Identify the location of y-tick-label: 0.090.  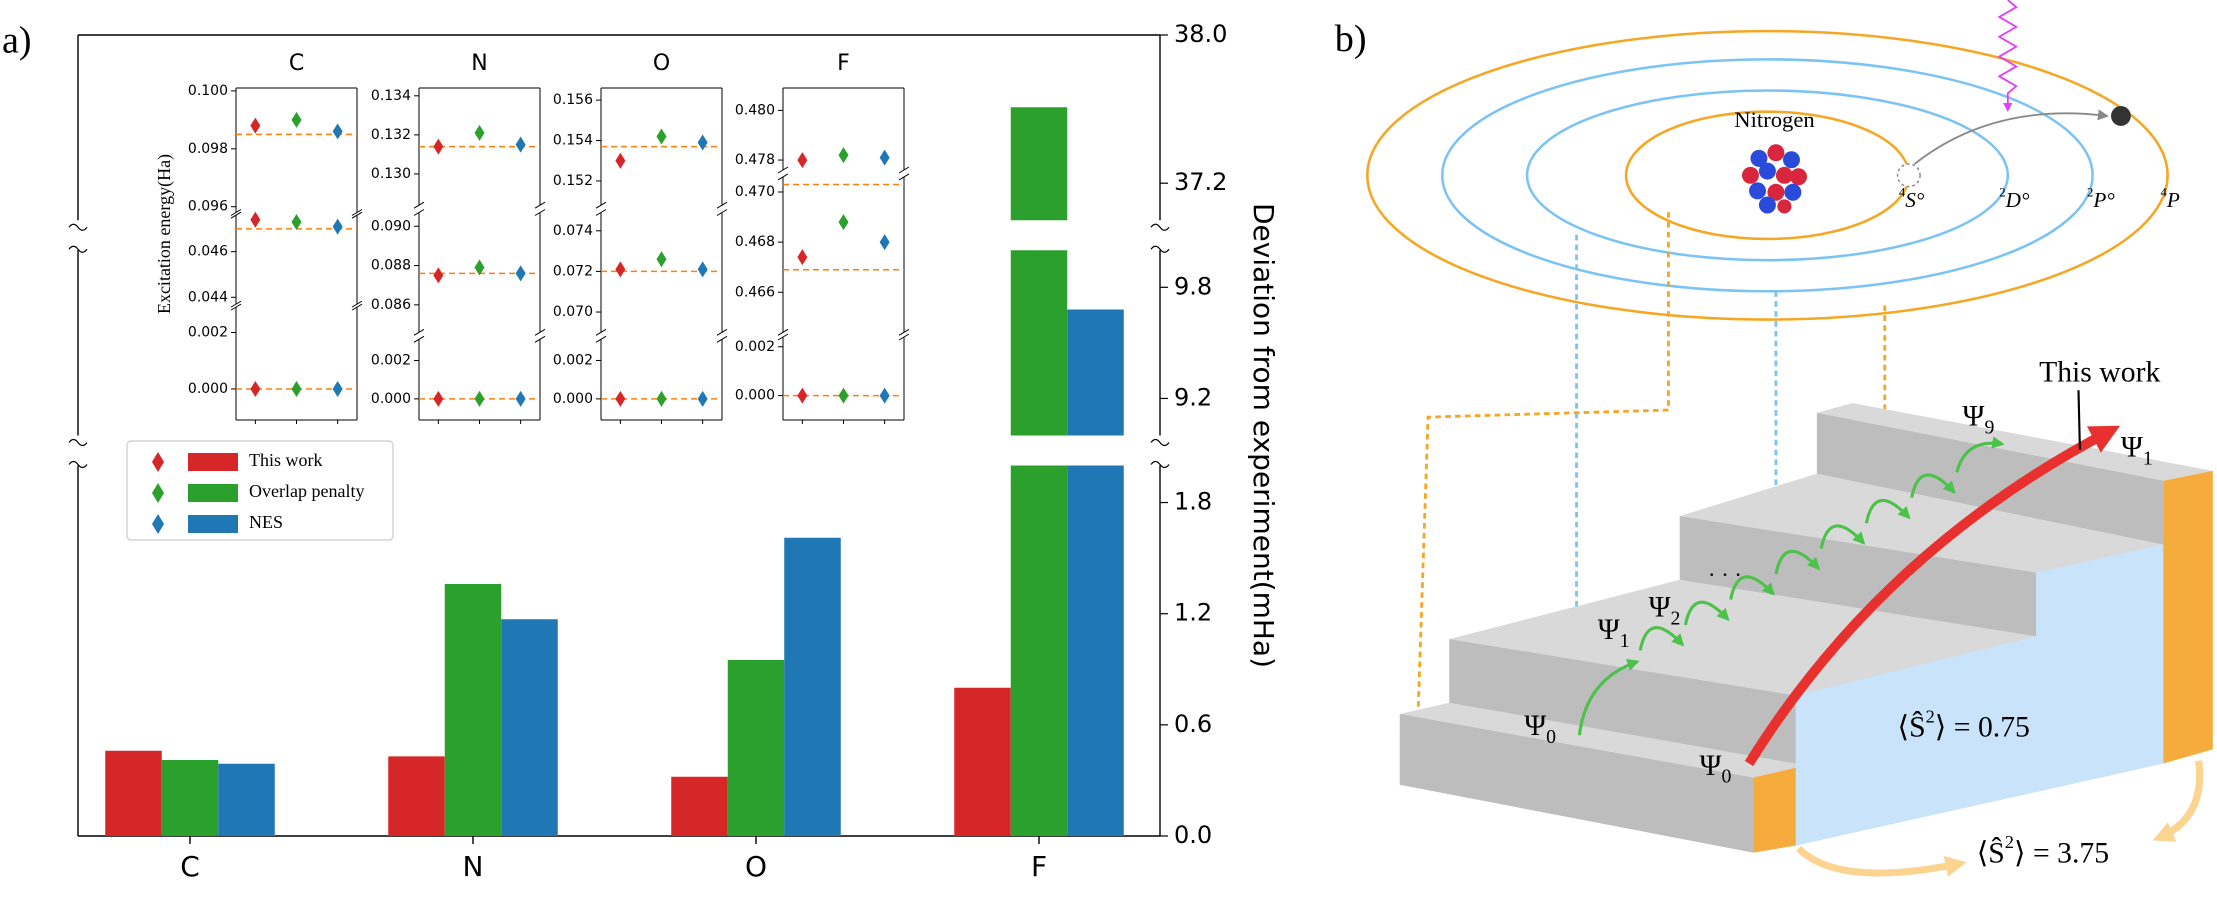
(391, 226).